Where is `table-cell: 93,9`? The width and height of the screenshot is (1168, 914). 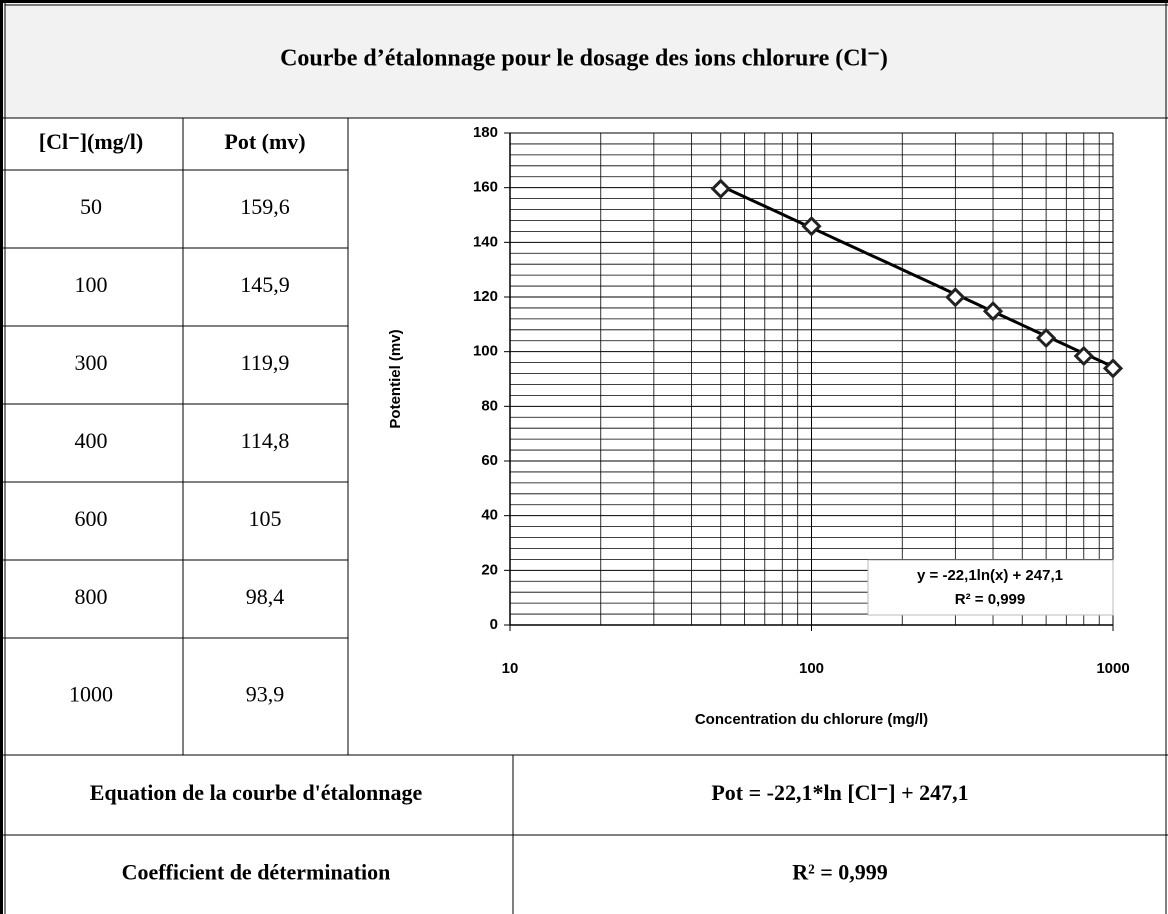 table-cell: 93,9 is located at coordinates (265, 694).